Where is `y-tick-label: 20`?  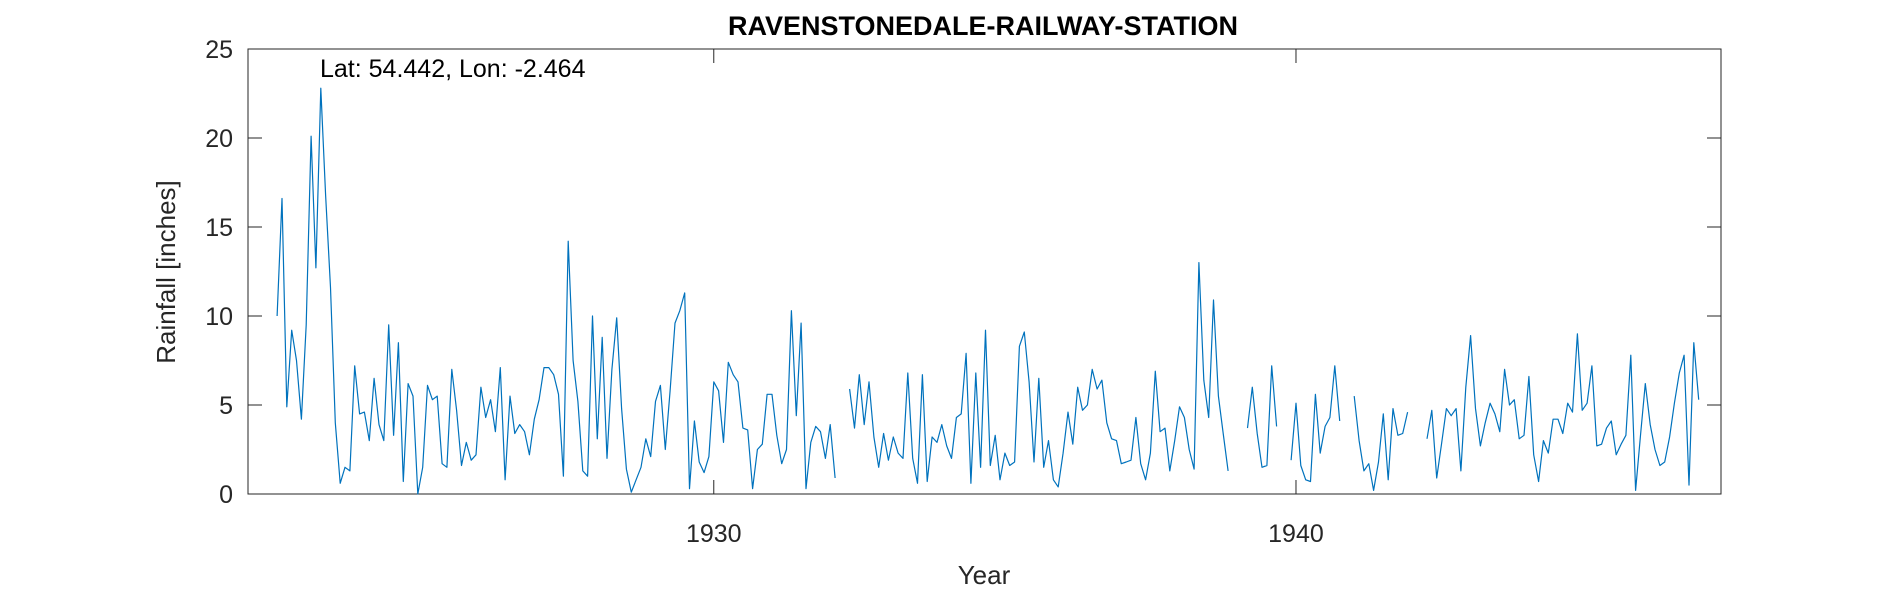 y-tick-label: 20 is located at coordinates (219, 139).